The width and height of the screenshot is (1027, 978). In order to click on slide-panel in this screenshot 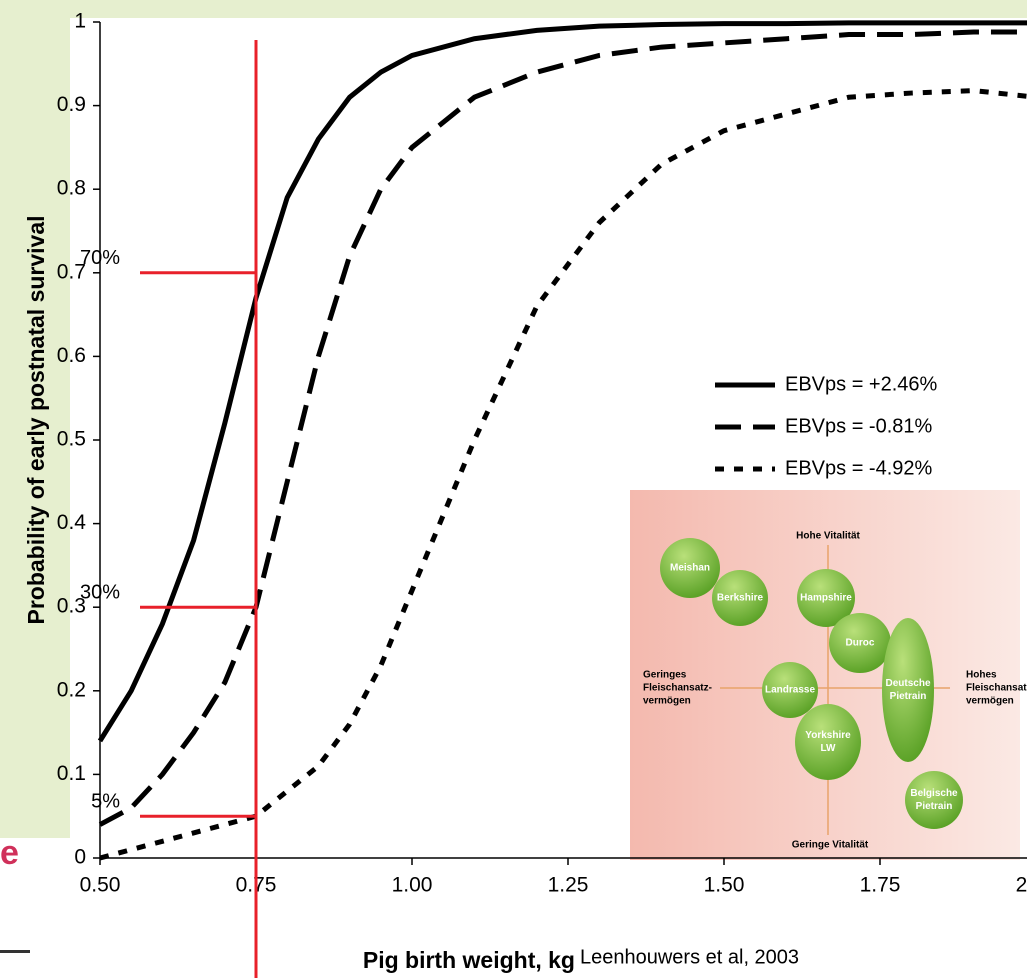, I will do `click(35, 419)`.